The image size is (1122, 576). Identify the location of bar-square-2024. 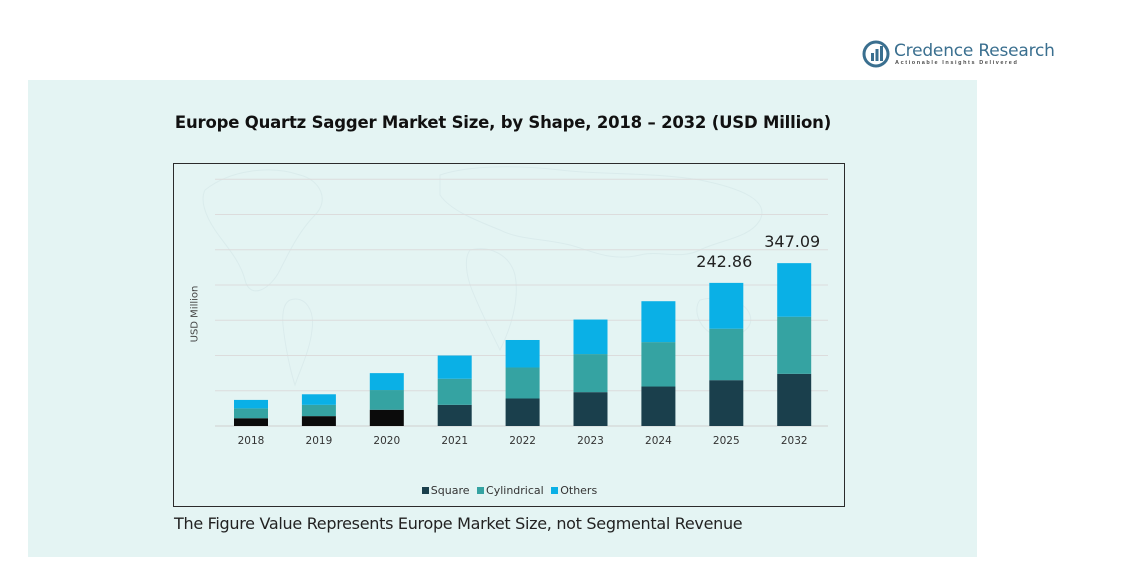
(658, 406).